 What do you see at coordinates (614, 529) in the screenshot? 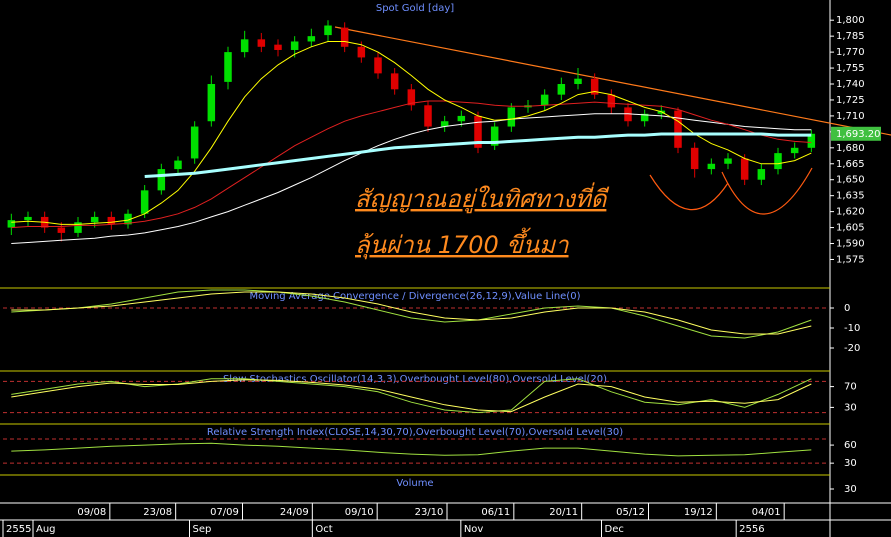
I see `period-label: Dec` at bounding box center [614, 529].